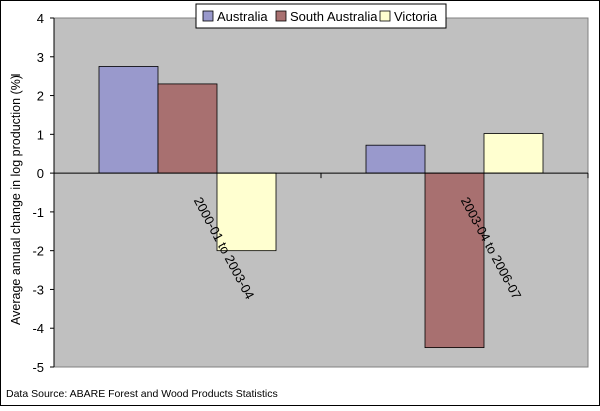 Image resolution: width=600 pixels, height=411 pixels. I want to click on y-tick-label: 4, so click(40, 18).